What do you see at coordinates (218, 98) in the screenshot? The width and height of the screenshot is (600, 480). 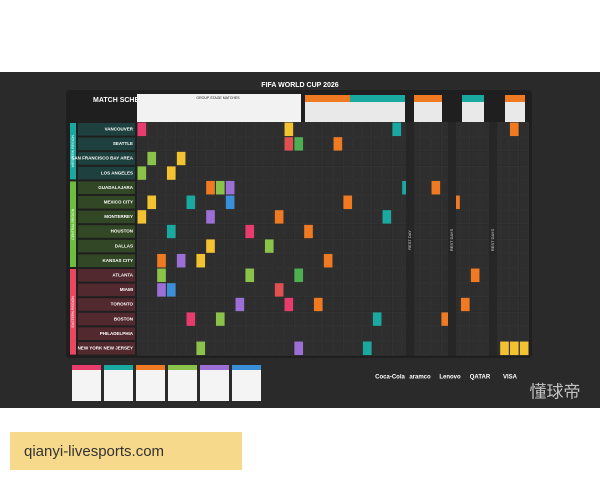 I see `stage-label: GROUP STAGE MATCHES` at bounding box center [218, 98].